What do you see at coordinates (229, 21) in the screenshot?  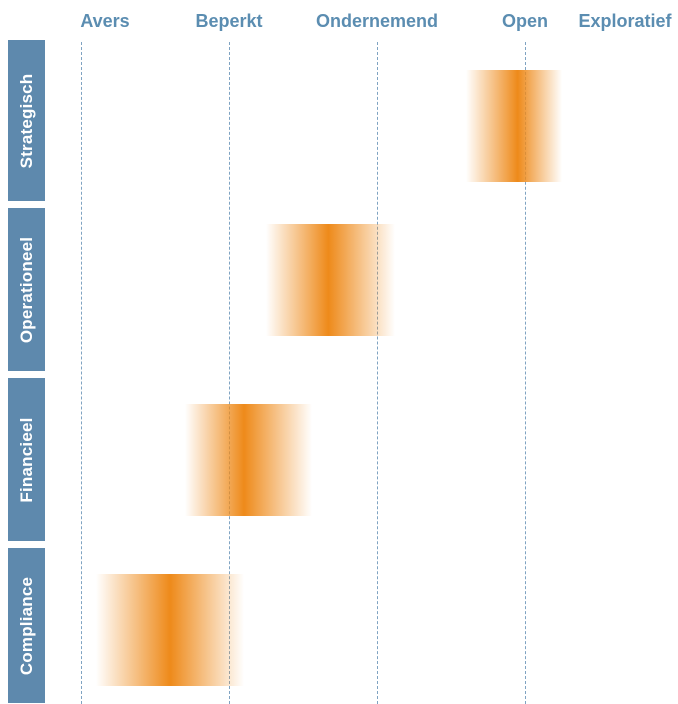 I see `column-header-beperkt: Beperkt` at bounding box center [229, 21].